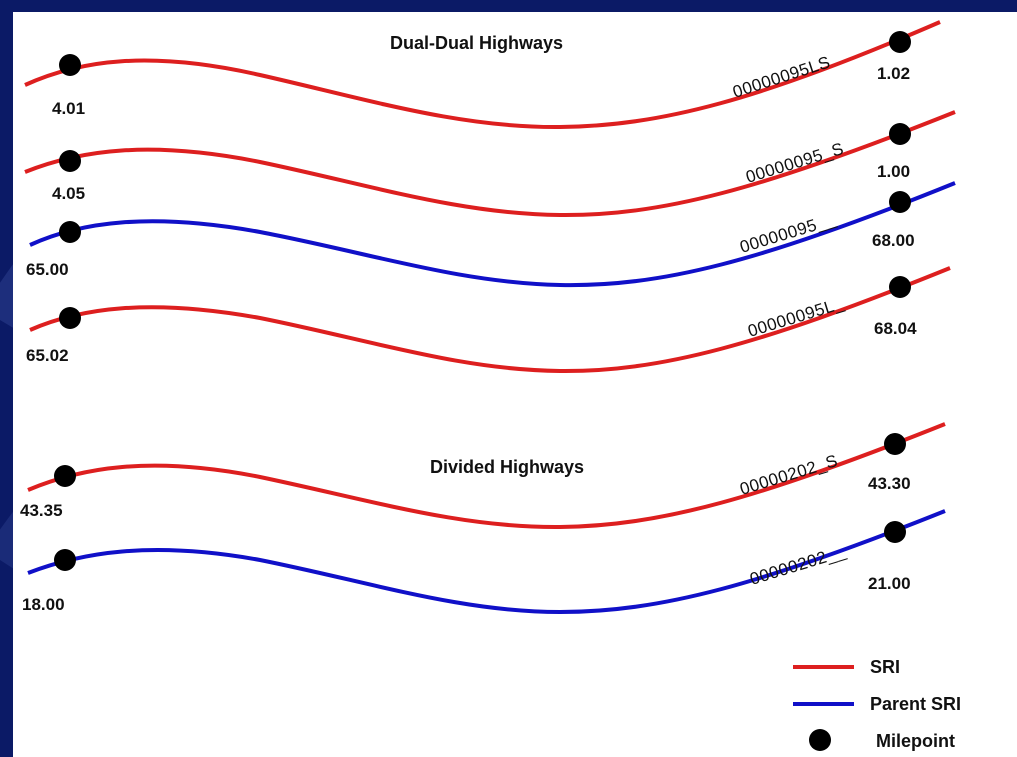 The image size is (1017, 757). What do you see at coordinates (893, 171) in the screenshot?
I see `end-milepoint-label: 1.00` at bounding box center [893, 171].